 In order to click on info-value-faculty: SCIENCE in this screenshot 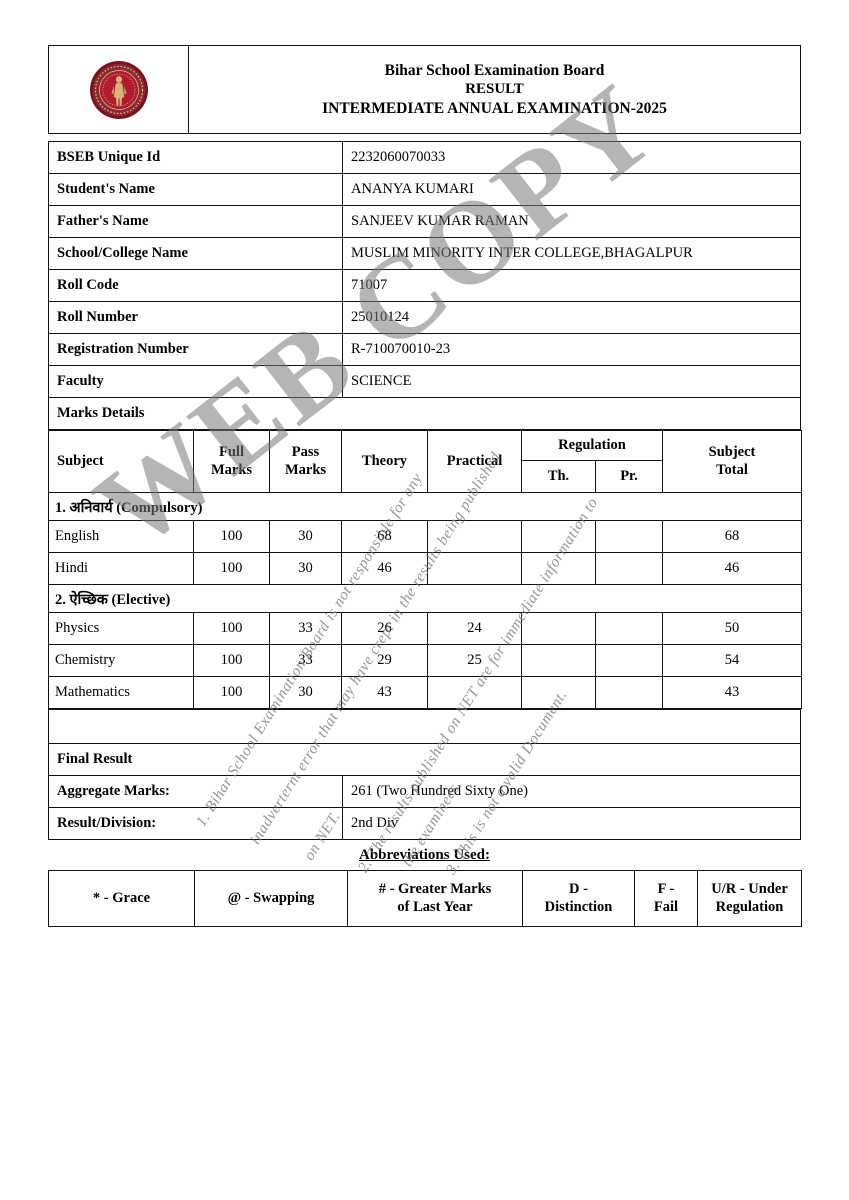, I will do `click(571, 381)`.